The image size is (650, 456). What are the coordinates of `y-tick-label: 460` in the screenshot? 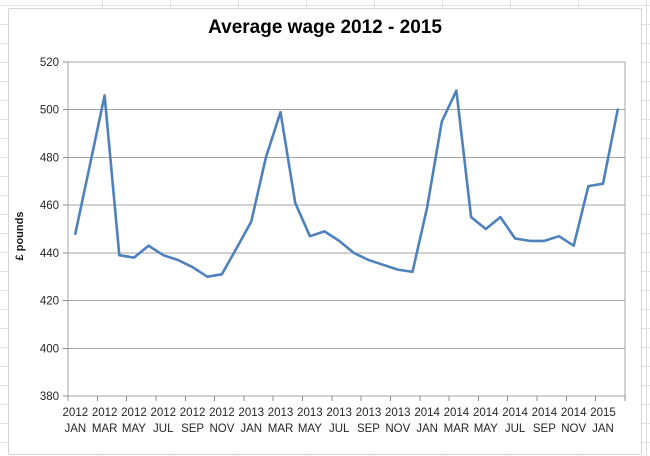 It's located at (49, 206).